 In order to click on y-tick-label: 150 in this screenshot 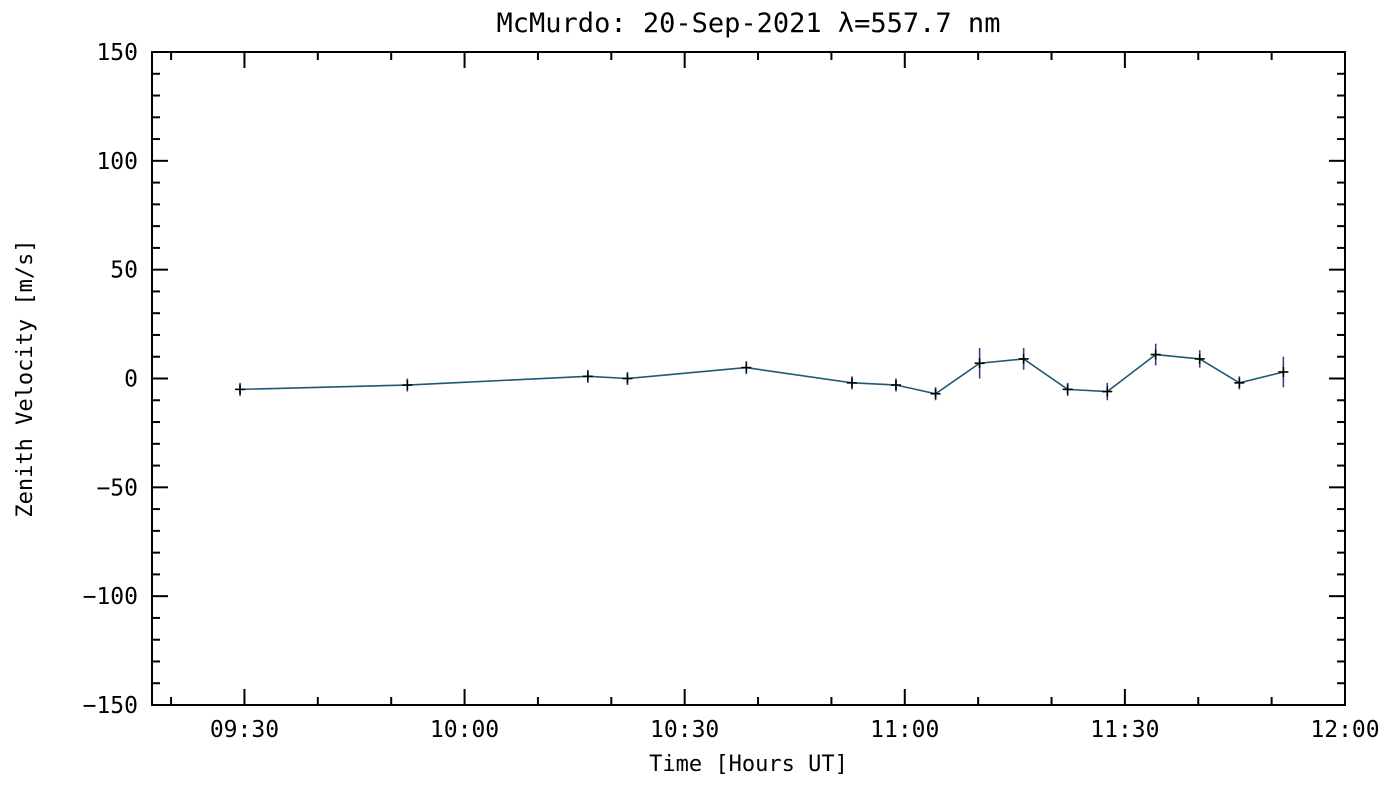, I will do `click(117, 53)`.